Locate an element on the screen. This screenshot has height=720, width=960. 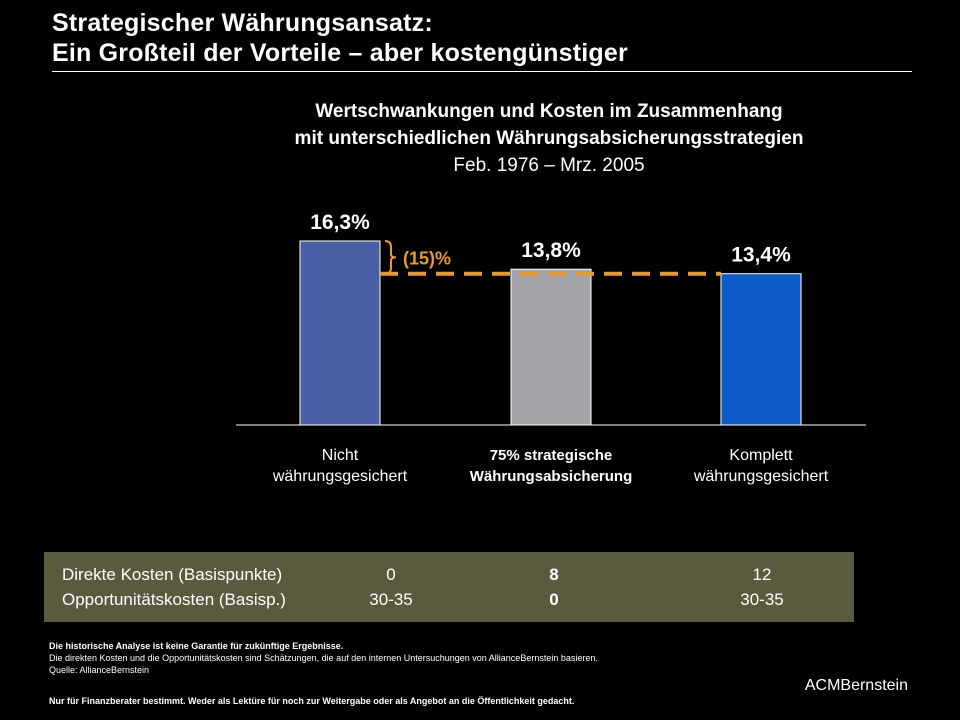
slide-title-line-1: Strategischer Währungsansatz: is located at coordinates (242, 23).